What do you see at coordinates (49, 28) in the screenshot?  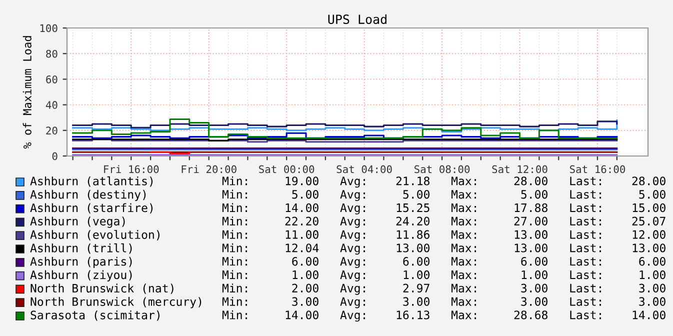 I see `y-tick-label: 100` at bounding box center [49, 28].